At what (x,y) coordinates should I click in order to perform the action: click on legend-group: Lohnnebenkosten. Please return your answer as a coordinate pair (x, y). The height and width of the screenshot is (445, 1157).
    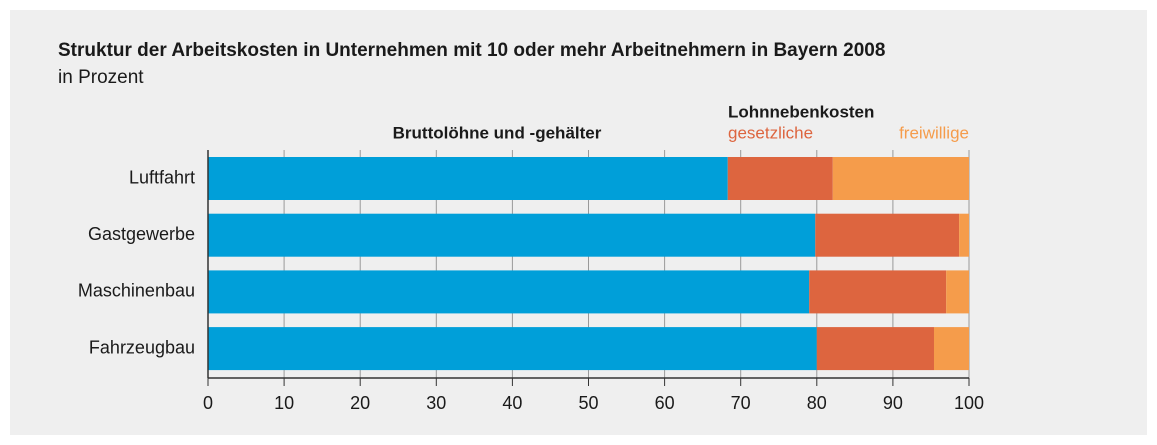
    Looking at the image, I should click on (801, 111).